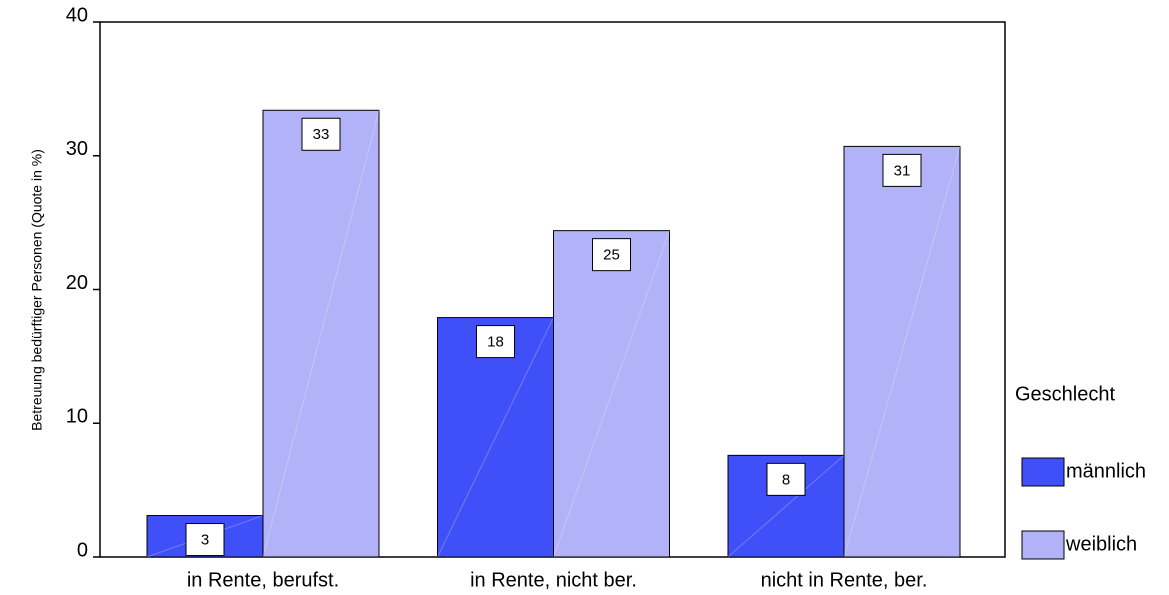 The image size is (1169, 595). I want to click on y-tick-label: 20, so click(77, 283).